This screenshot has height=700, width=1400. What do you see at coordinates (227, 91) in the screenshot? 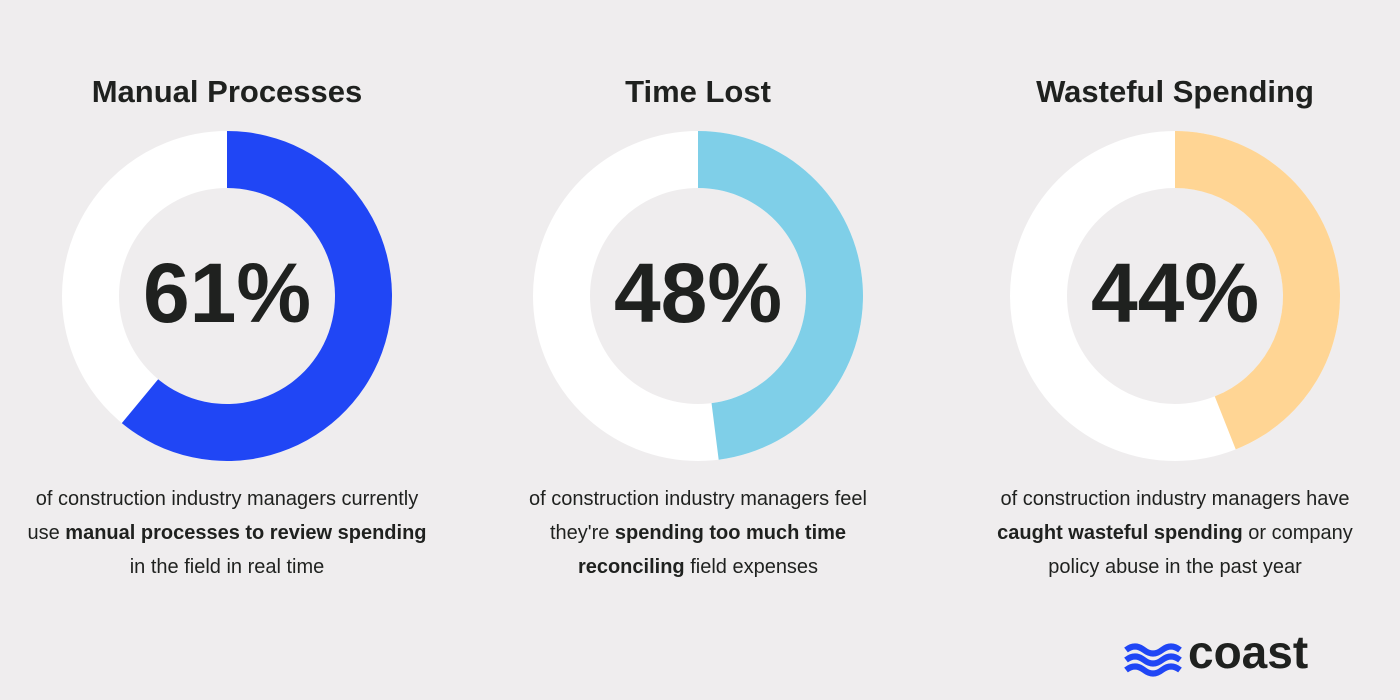
I see `chart-title: Manual Processes` at bounding box center [227, 91].